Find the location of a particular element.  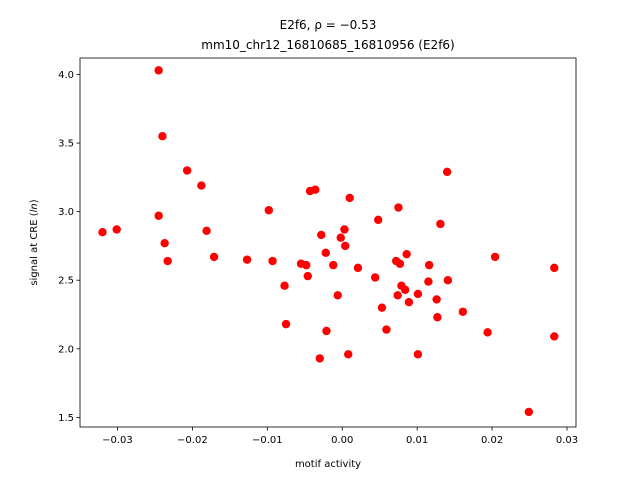

y-tick-label: 3.5 is located at coordinates (66, 144).